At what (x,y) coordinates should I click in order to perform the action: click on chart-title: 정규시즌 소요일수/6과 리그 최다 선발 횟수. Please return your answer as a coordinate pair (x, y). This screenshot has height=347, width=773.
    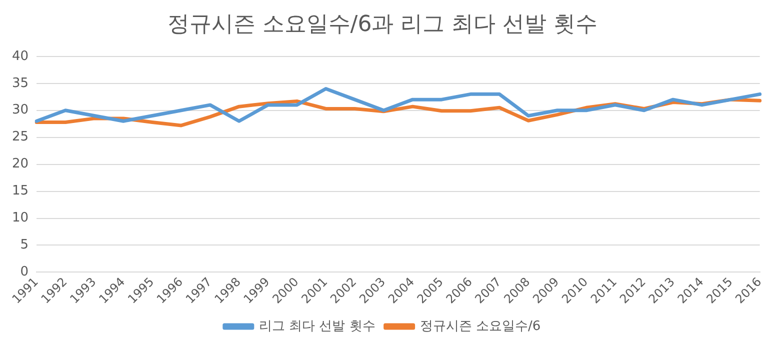
    Looking at the image, I should click on (382, 24).